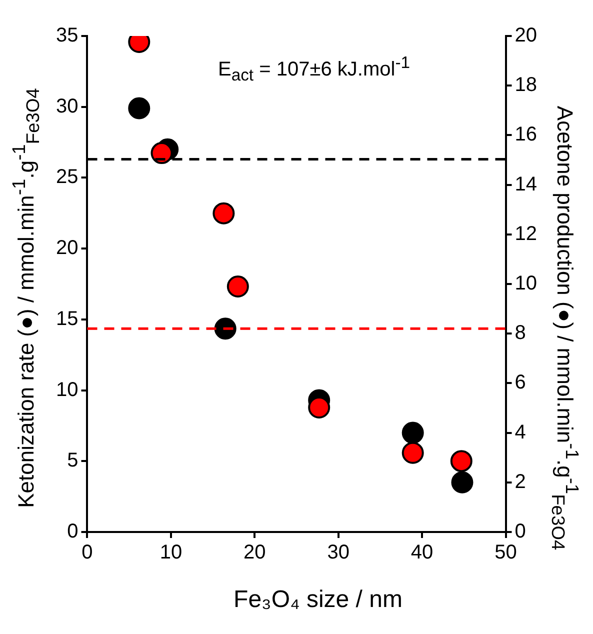  I want to click on y-tick-label: 5, so click(72, 461).